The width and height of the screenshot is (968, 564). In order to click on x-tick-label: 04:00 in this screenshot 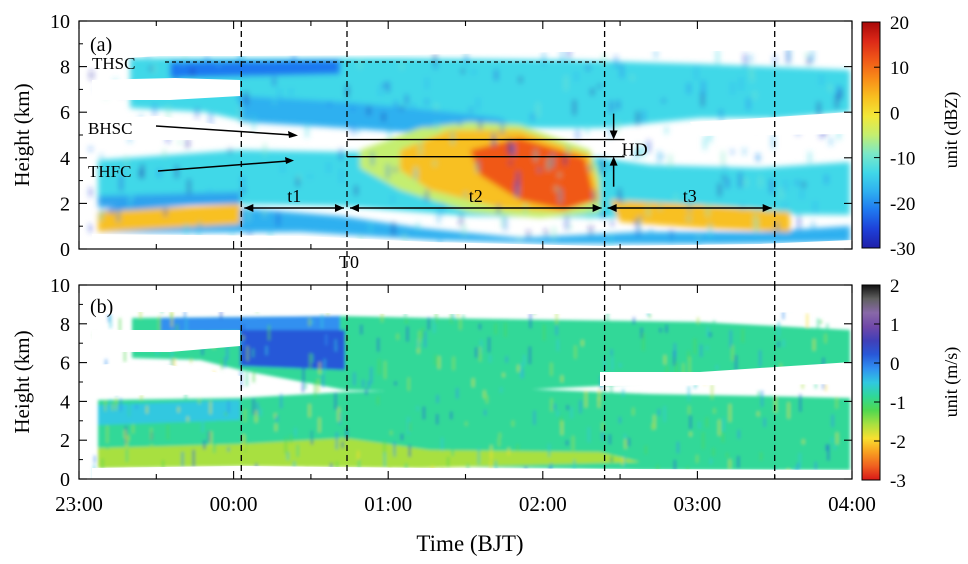, I will do `click(852, 504)`.